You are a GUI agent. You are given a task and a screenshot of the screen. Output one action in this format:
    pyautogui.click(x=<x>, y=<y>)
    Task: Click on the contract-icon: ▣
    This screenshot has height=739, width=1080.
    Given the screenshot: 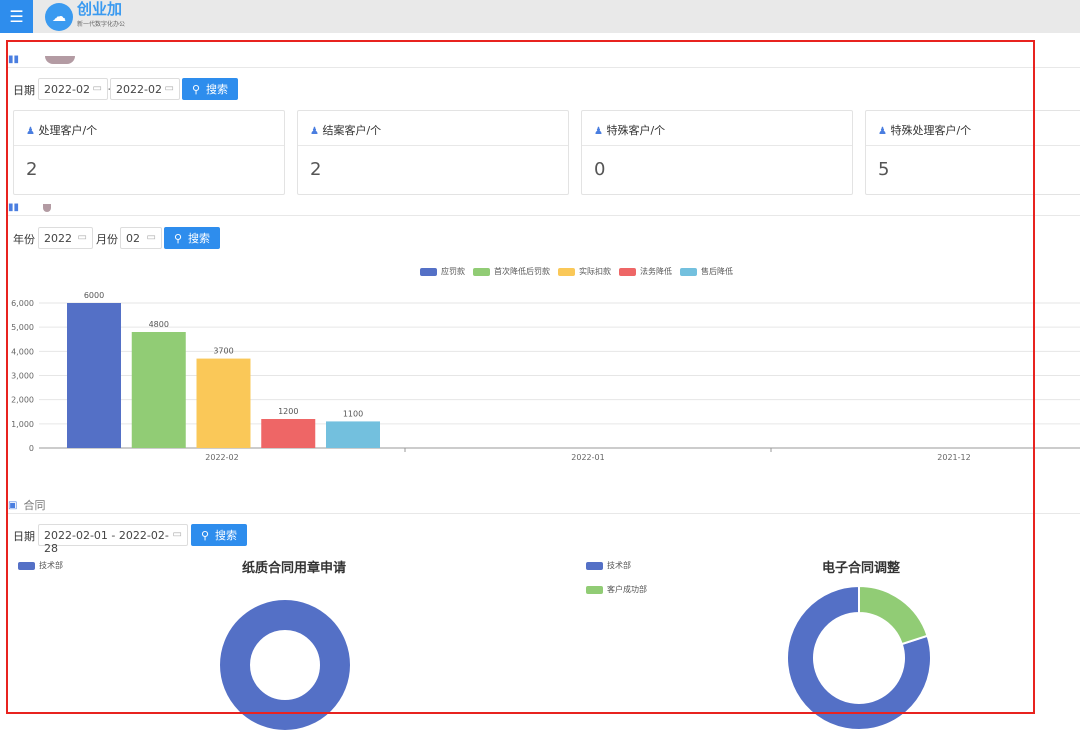 What is the action you would take?
    pyautogui.click(x=13, y=505)
    